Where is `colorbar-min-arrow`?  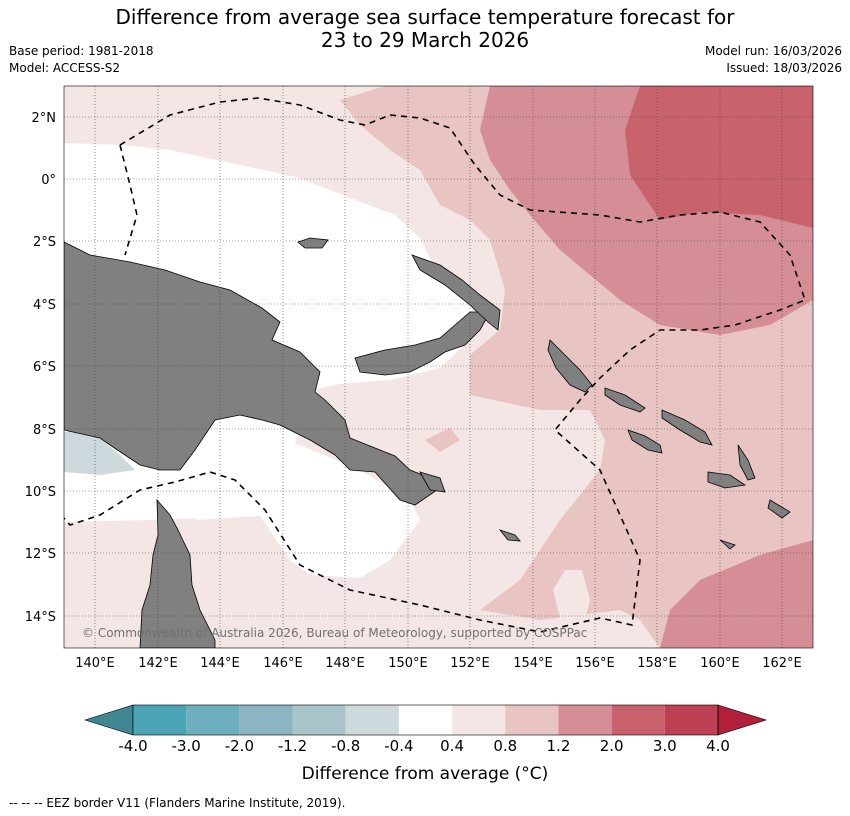
colorbar-min-arrow is located at coordinates (108, 720).